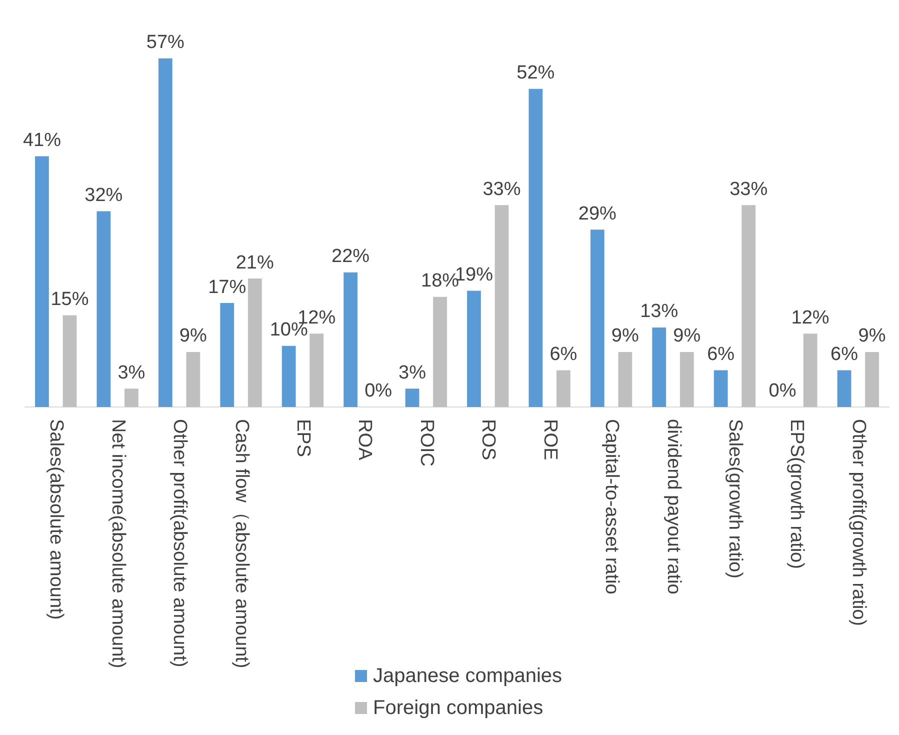  I want to click on x-tick-label: ROE, so click(549, 439).